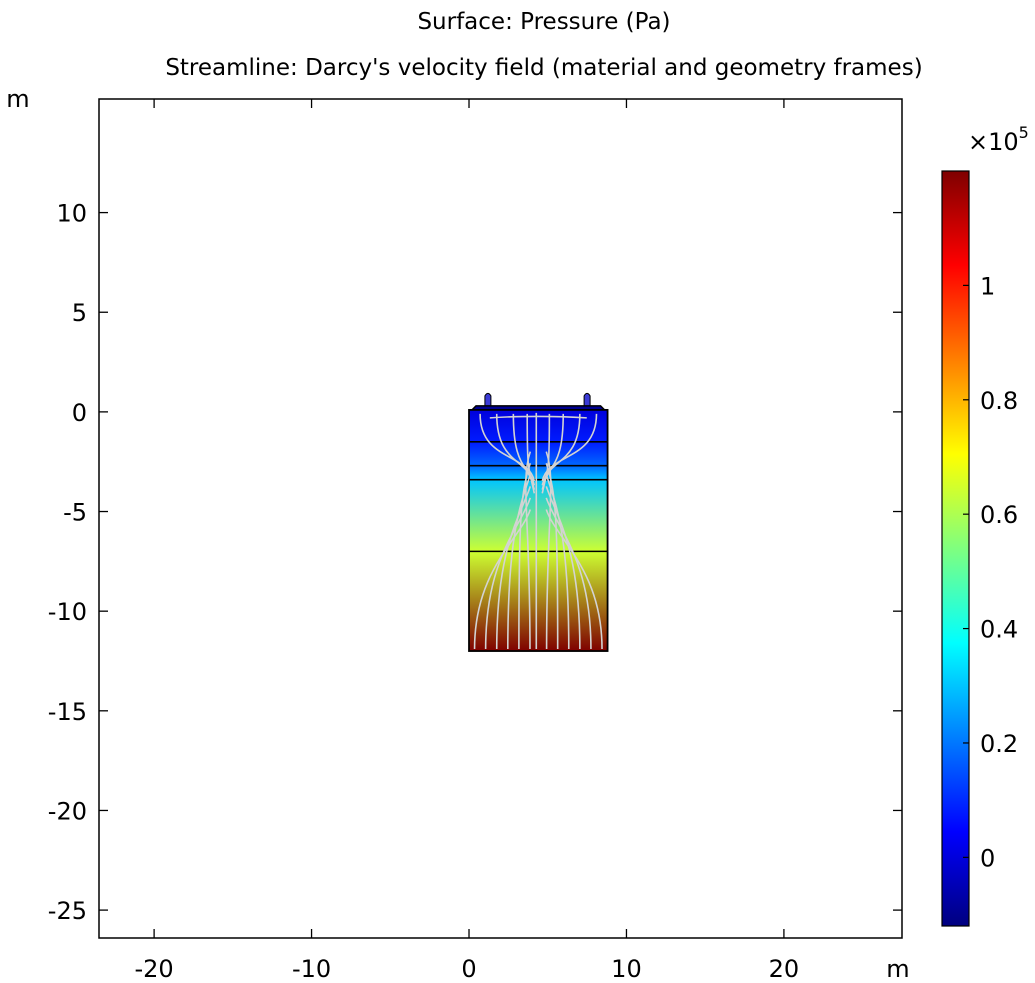 Image resolution: width=1035 pixels, height=983 pixels. I want to click on colorbar: 0 0.2 0.4 0.6 0.8 1 ×10⁵, so click(985, 525).